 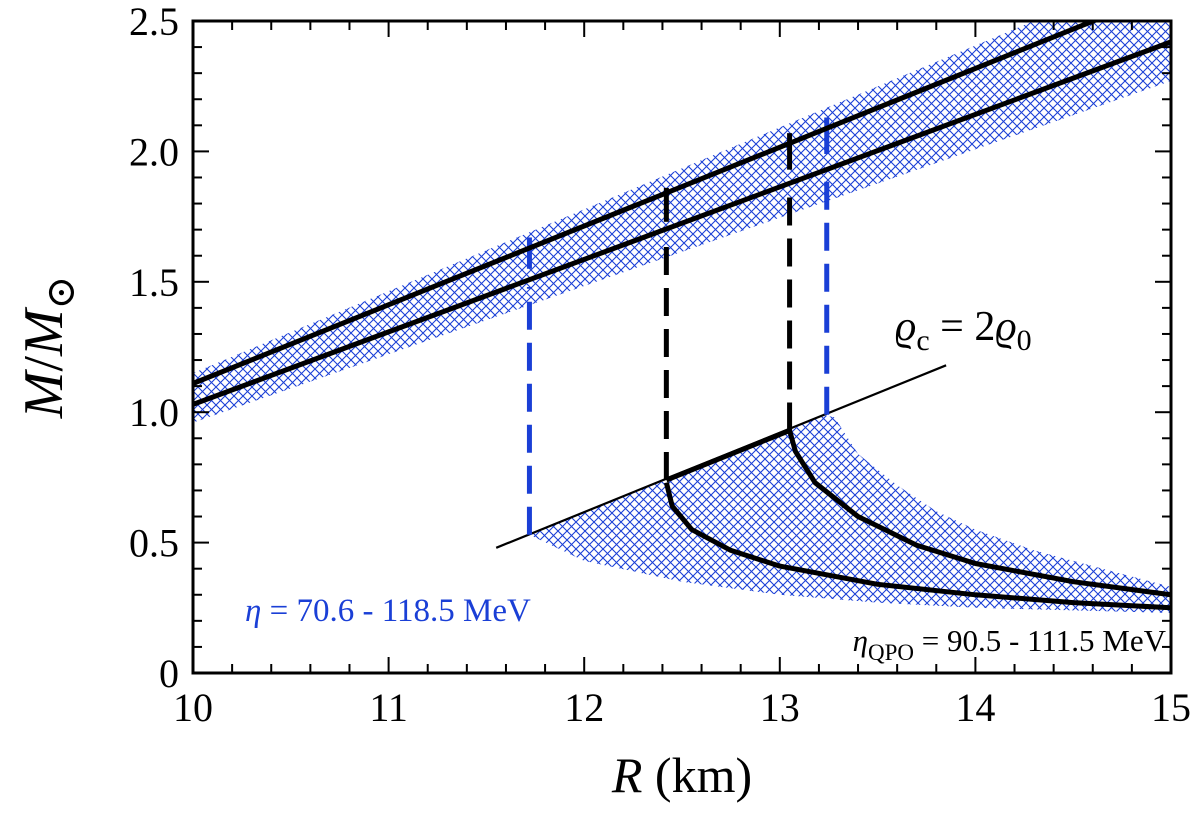 I want to click on y-tick-label-1.0: 1.0, so click(x=154, y=412).